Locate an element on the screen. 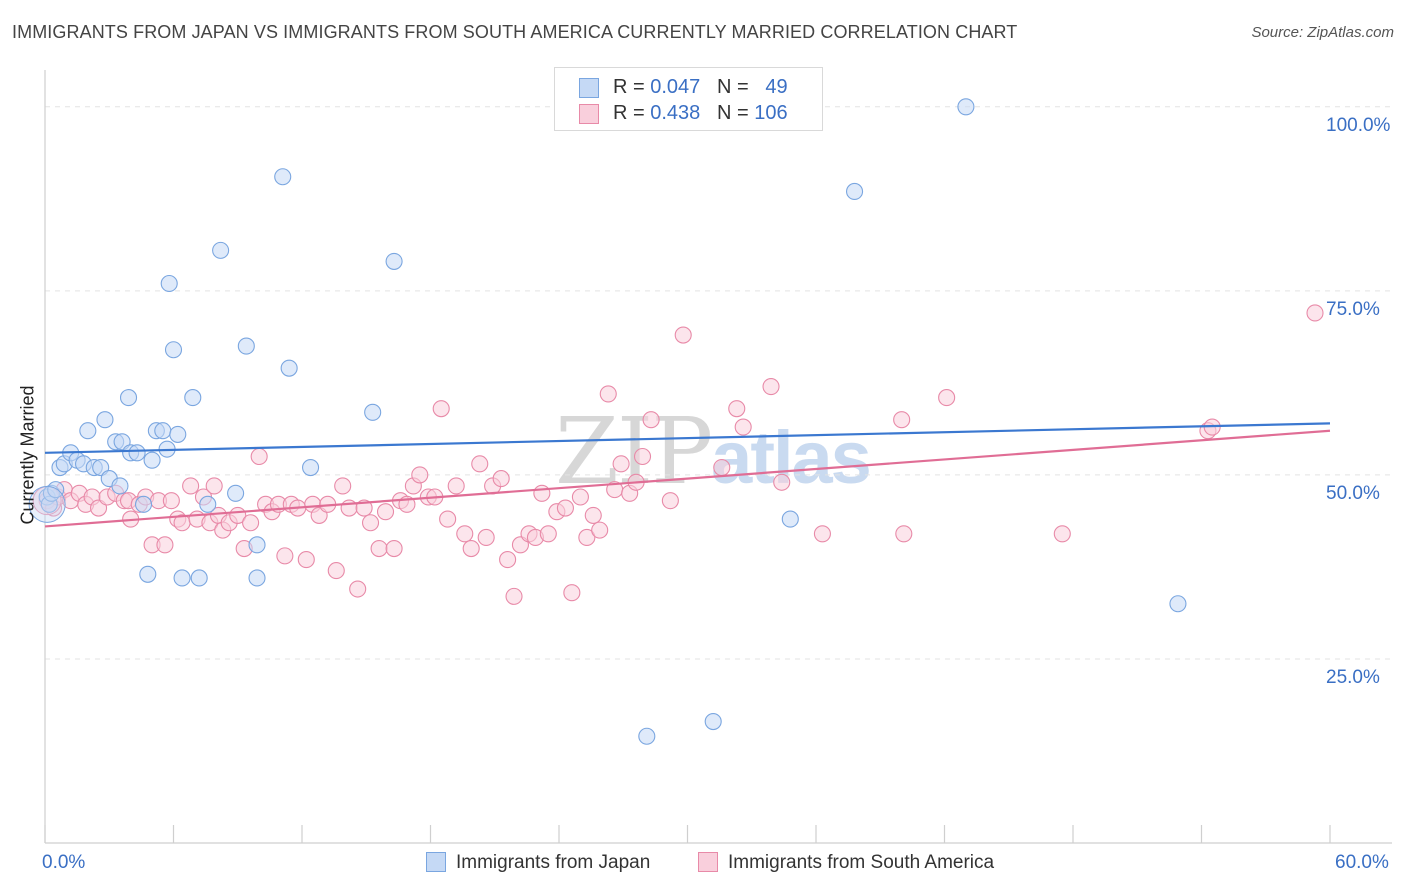  legend-n-value-japan: 49 is located at coordinates (776, 87).